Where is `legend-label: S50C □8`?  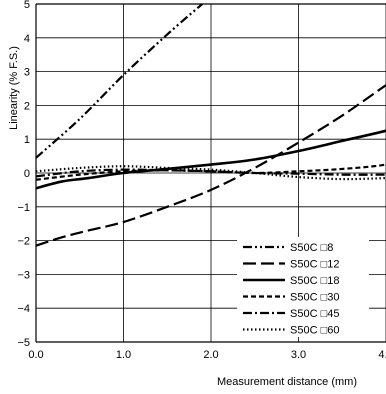
legend-label: S50C □8 is located at coordinates (311, 248).